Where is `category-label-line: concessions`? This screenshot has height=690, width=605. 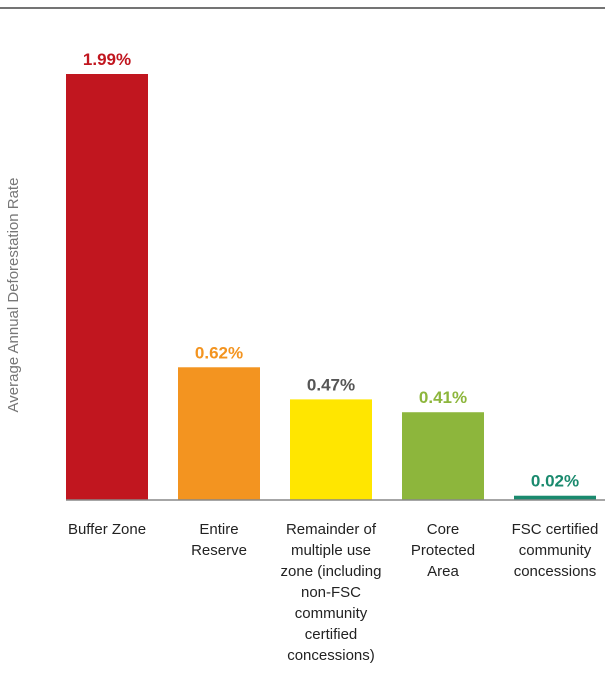
category-label-line: concessions is located at coordinates (555, 571).